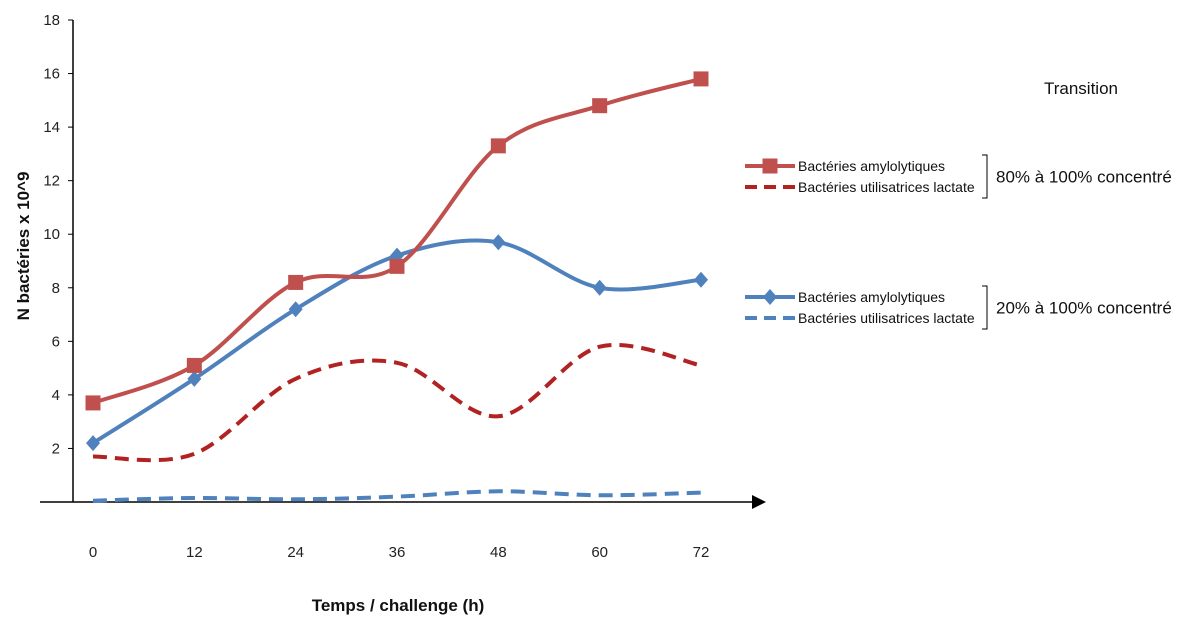 The width and height of the screenshot is (1182, 619). I want to click on y-tick-label: 10, so click(51, 234).